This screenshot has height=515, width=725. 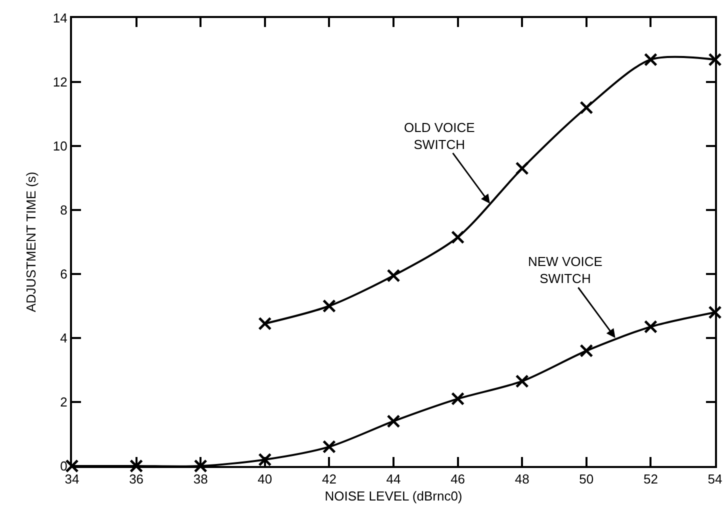 What do you see at coordinates (650, 479) in the screenshot?
I see `x-tick-label: 52` at bounding box center [650, 479].